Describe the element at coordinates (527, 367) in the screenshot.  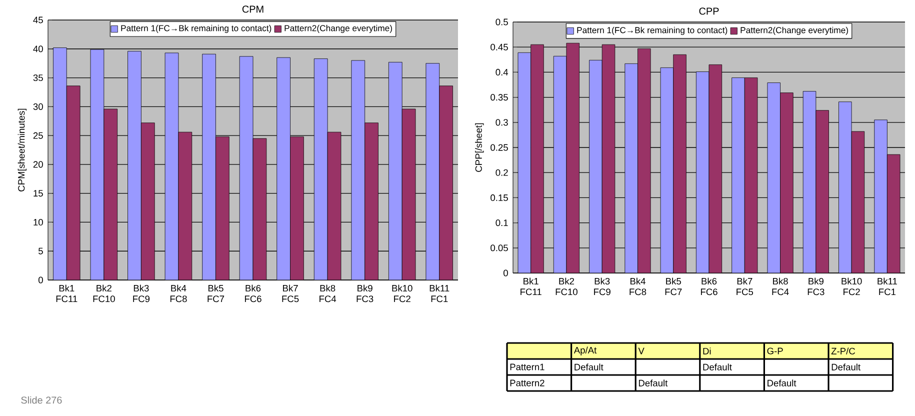
I see `category-label: Pattern1` at that location.